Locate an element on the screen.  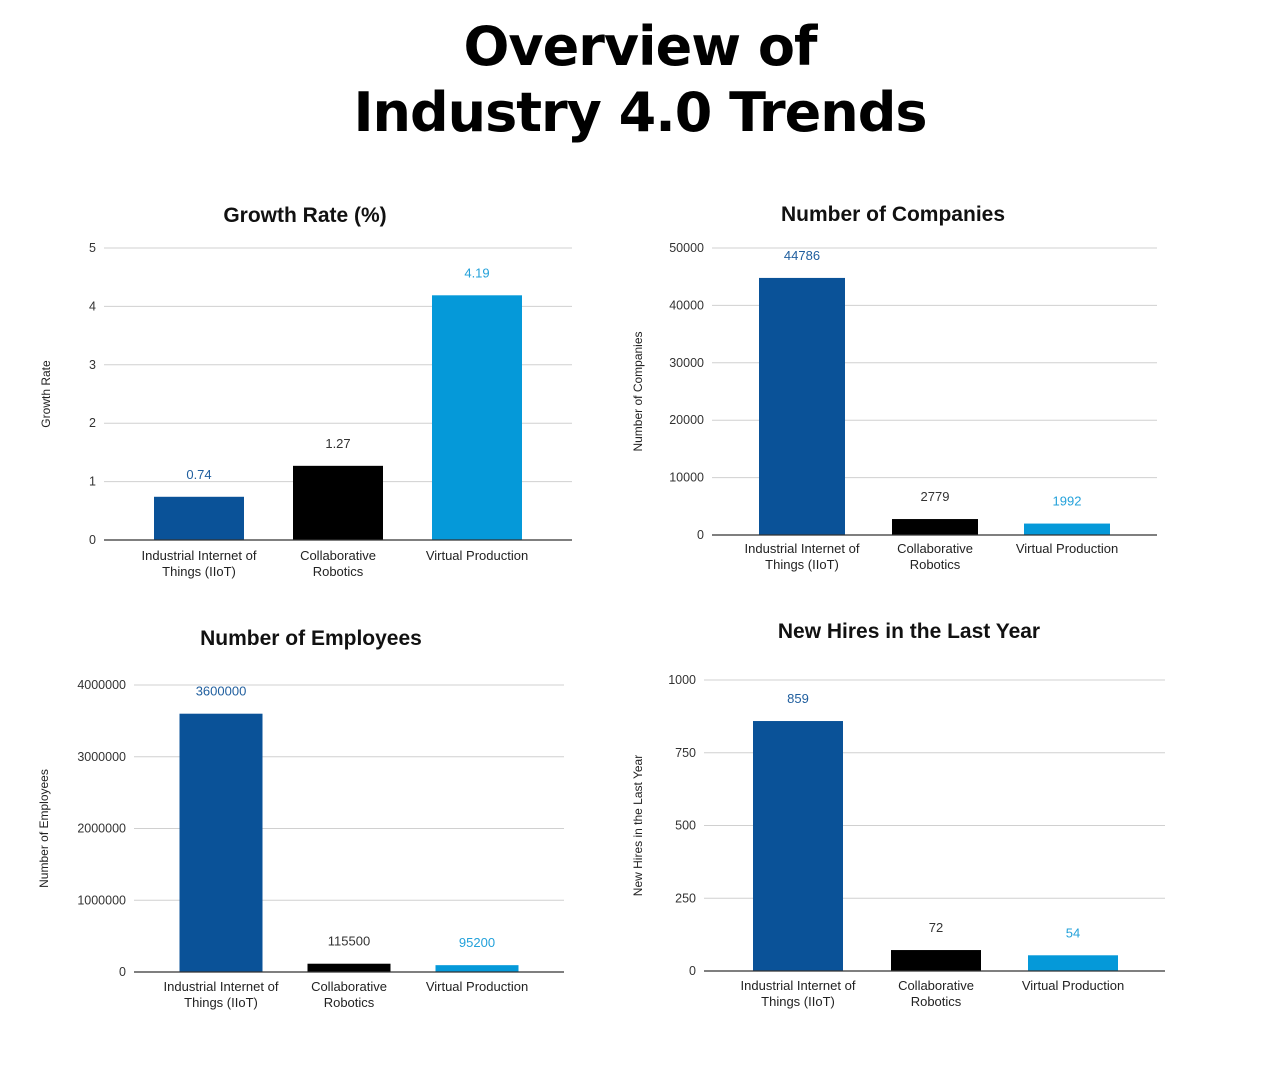
data-label-virtual-production: 1992 is located at coordinates (1067, 501).